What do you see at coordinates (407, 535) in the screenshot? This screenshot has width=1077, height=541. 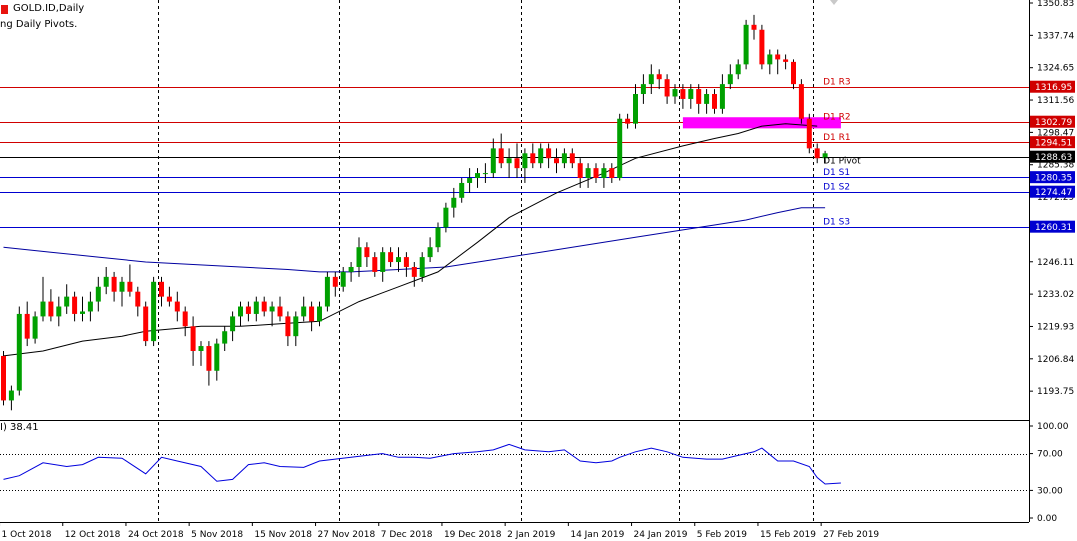 I see `time-tick-label: 7 Dec 2018` at bounding box center [407, 535].